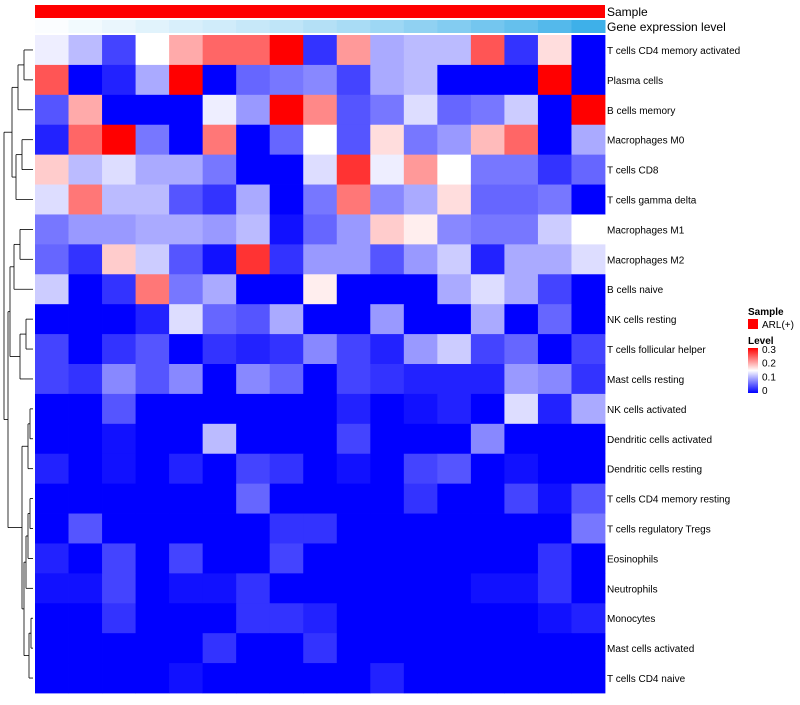 The width and height of the screenshot is (800, 705). Describe the element at coordinates (659, 530) in the screenshot. I see `row-label: T cells regulatory Tregs` at that location.